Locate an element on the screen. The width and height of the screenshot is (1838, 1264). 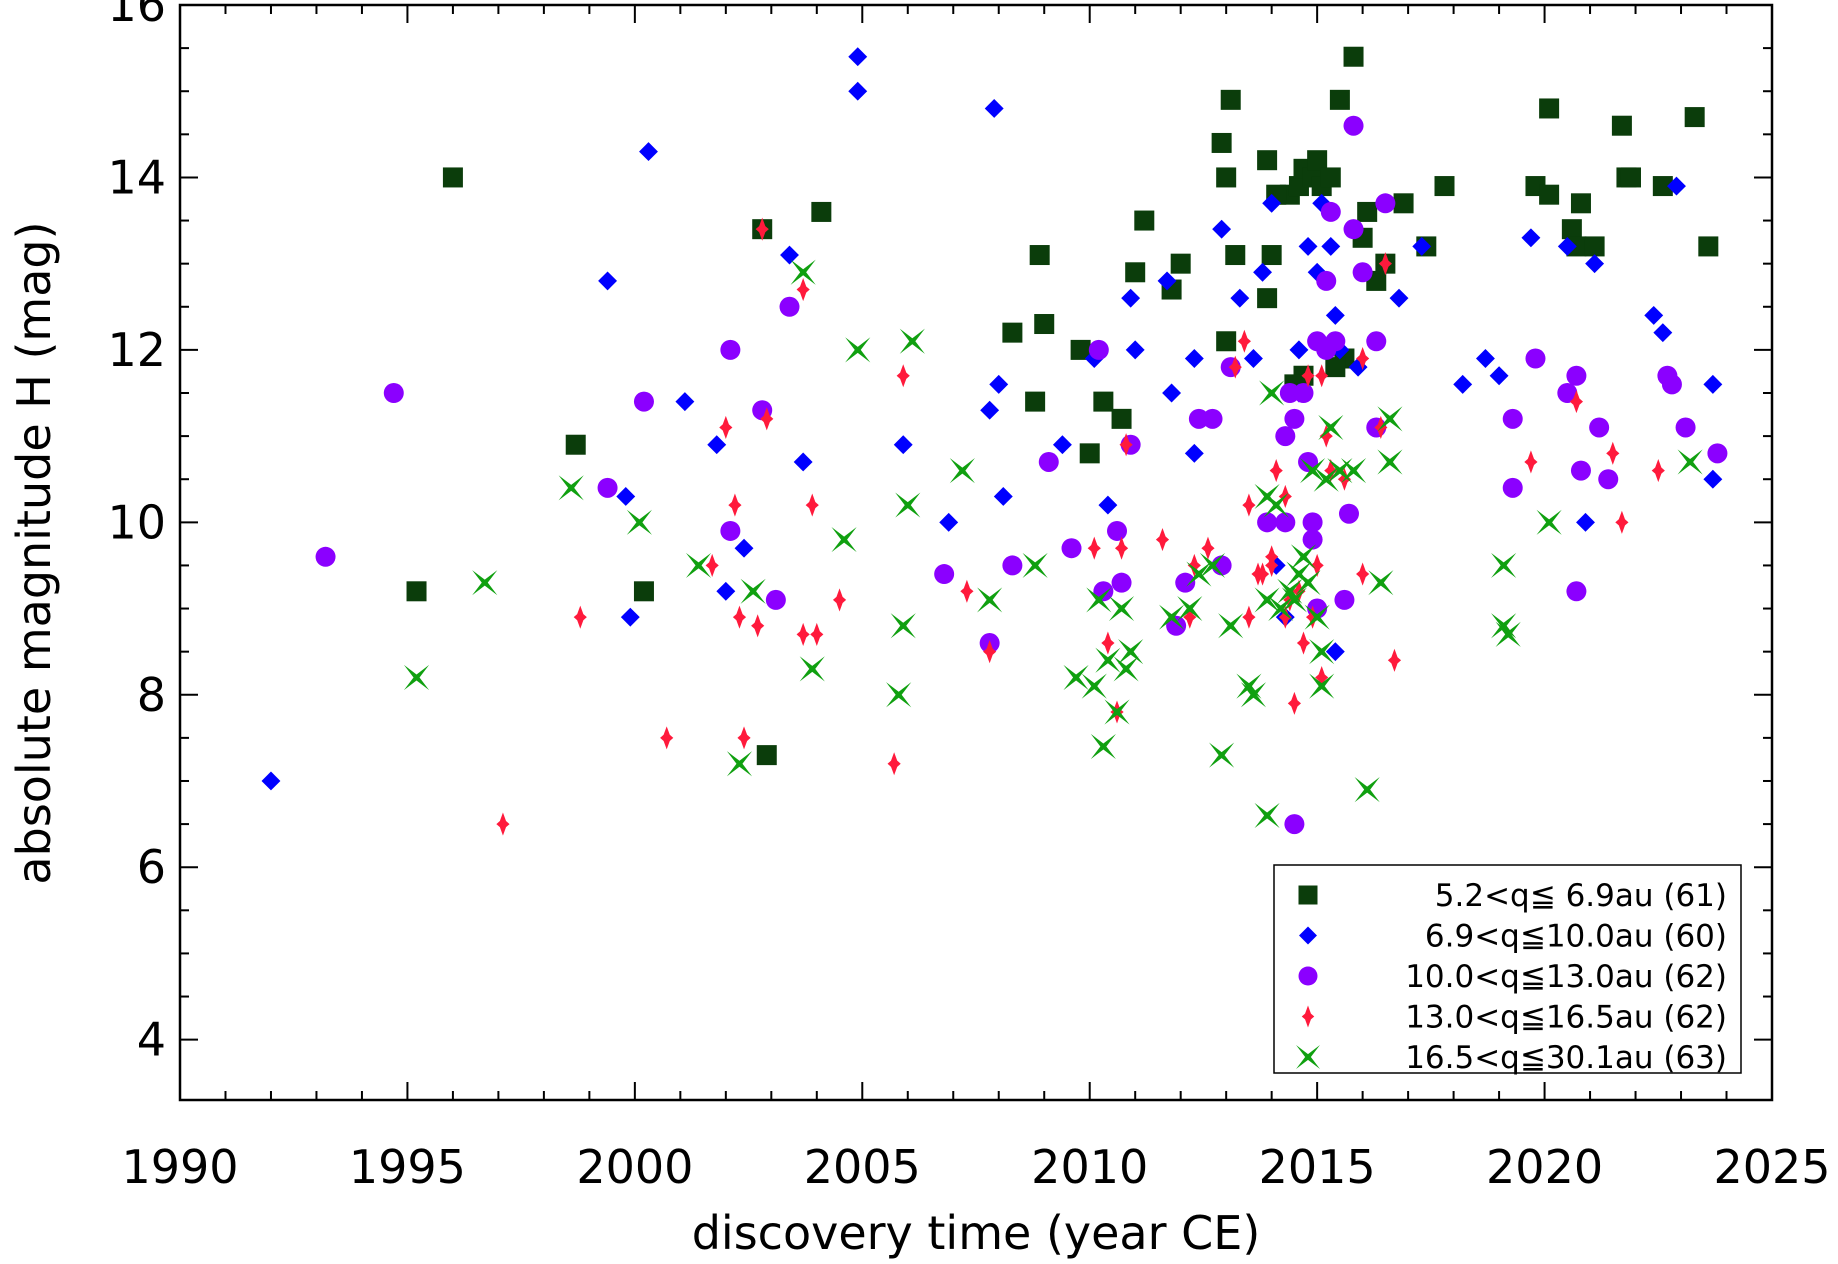
x-tick-label: 1995 is located at coordinates (407, 1167).